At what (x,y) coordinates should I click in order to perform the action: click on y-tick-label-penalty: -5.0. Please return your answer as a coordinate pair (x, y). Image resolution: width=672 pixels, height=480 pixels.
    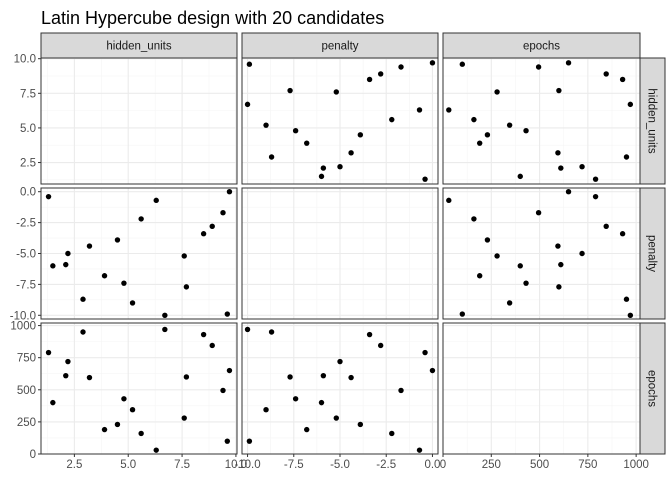
    Looking at the image, I should click on (26, 255).